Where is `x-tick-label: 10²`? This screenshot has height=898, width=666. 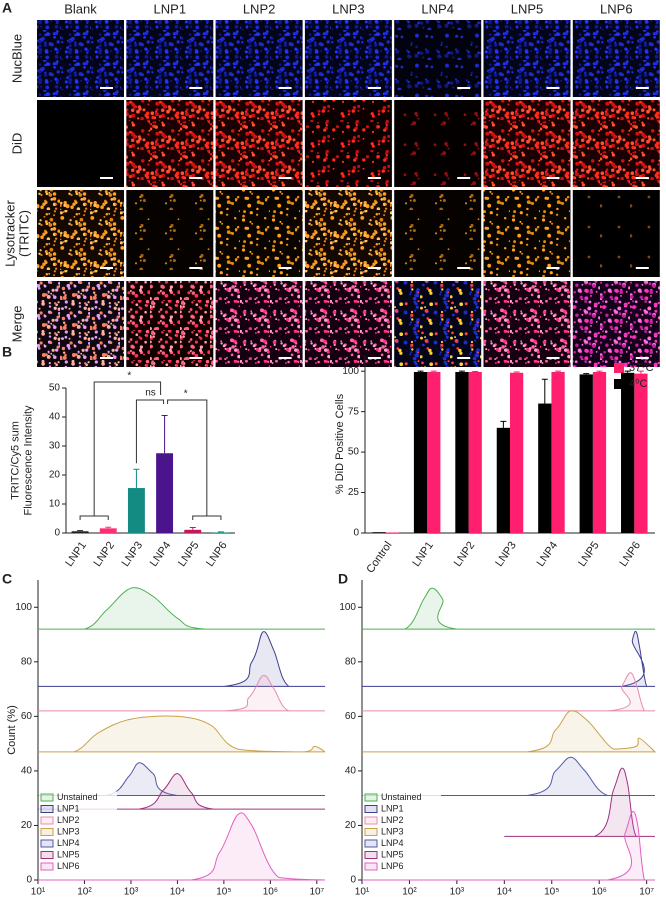 x-tick-label: 10² is located at coordinates (84, 892).